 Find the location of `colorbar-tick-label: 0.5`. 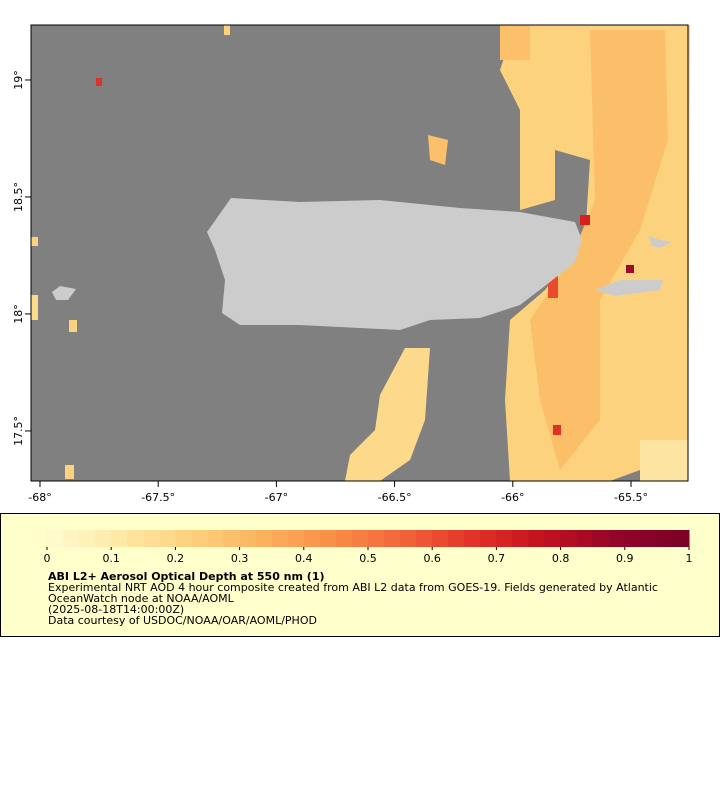

colorbar-tick-label: 0.5 is located at coordinates (368, 558).